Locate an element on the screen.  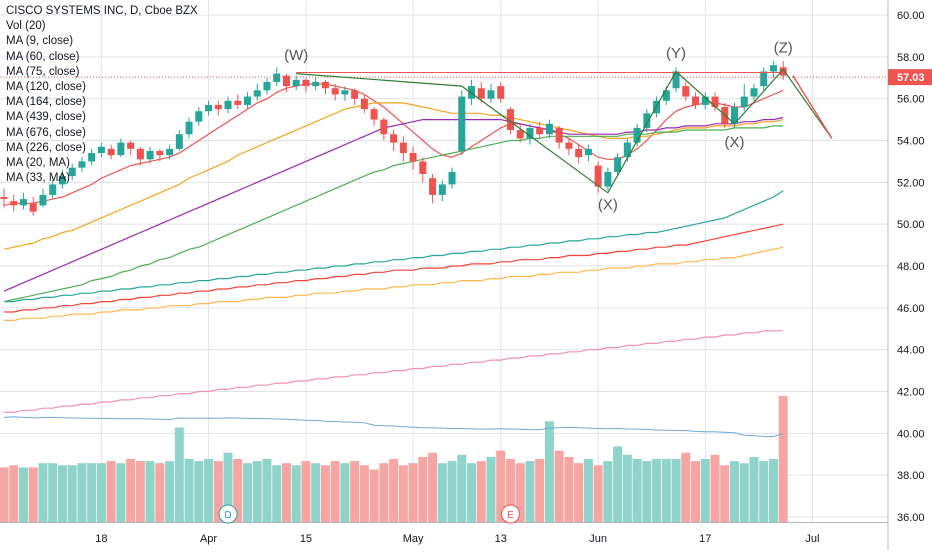
legend-indicator: MA (20, MA) is located at coordinates (38, 163).